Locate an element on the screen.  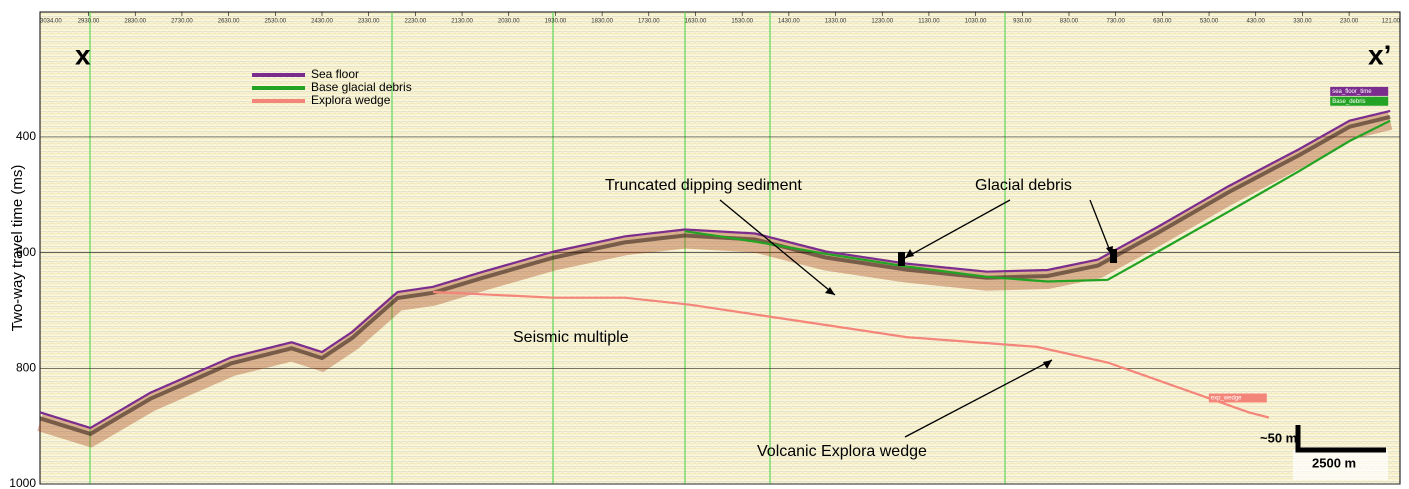
x-tick-label: 2730.00 is located at coordinates (182, 22).